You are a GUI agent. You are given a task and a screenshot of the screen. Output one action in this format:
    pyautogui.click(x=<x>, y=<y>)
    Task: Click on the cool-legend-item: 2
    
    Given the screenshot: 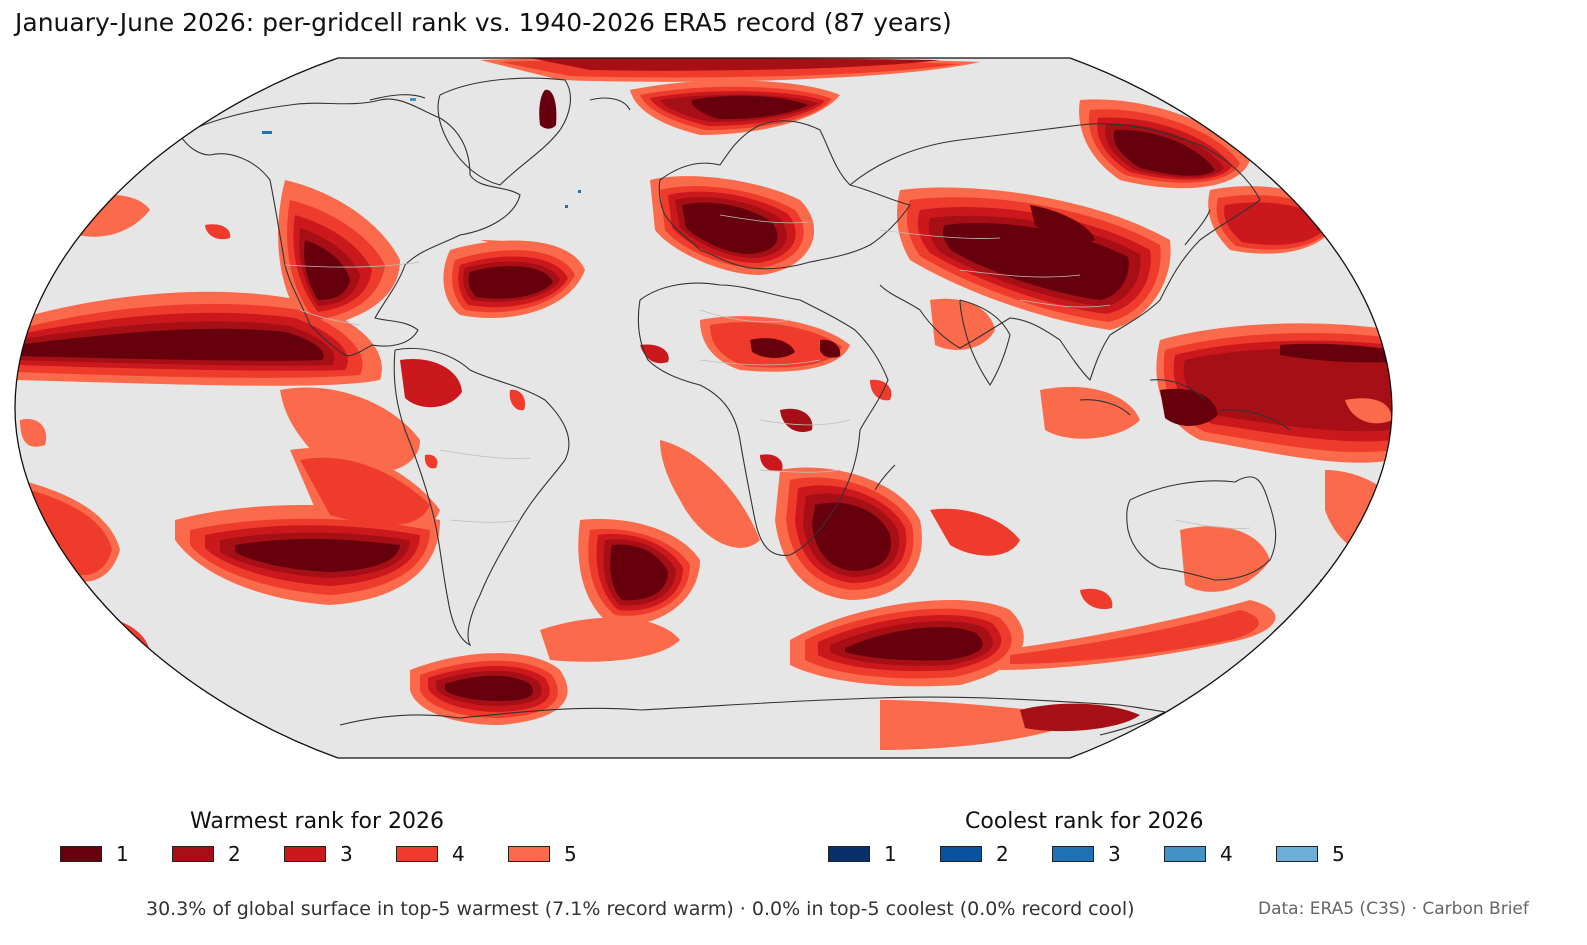 What is the action you would take?
    pyautogui.click(x=974, y=854)
    